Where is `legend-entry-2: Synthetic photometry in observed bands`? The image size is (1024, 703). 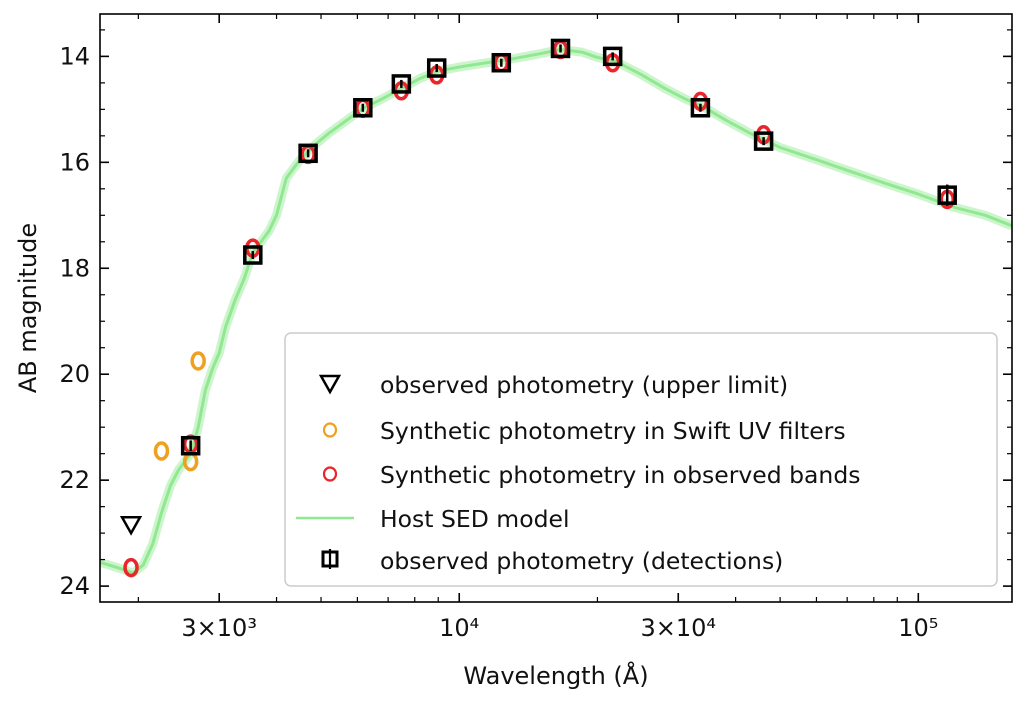 legend-entry-2: Synthetic photometry in observed bands is located at coordinates (591, 475).